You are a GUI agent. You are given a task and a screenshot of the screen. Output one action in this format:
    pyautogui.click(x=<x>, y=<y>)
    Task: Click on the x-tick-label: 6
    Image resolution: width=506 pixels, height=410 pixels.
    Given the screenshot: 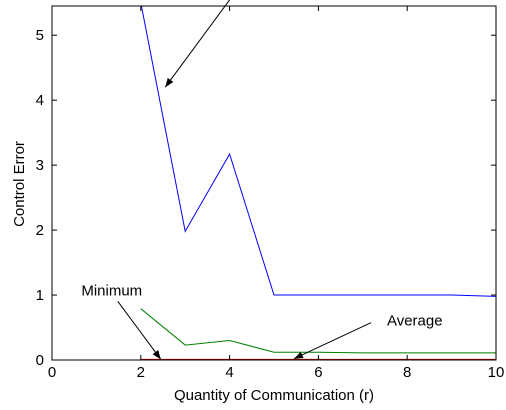 What is the action you would take?
    pyautogui.click(x=318, y=372)
    